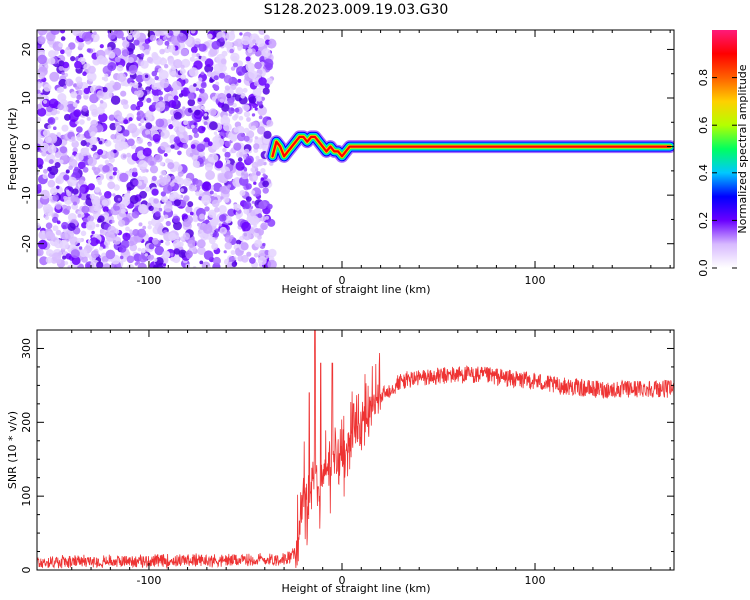  I want to click on colorbar-tick-label: 0.0, so click(703, 268).